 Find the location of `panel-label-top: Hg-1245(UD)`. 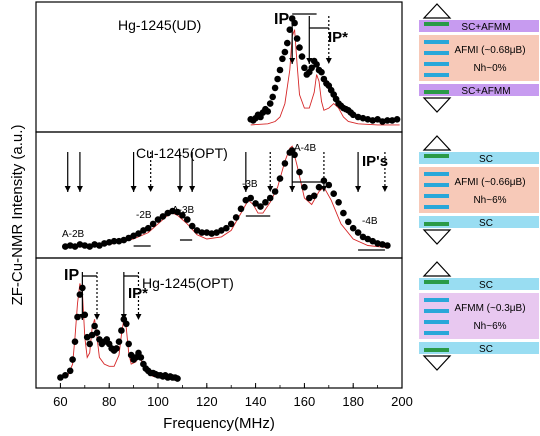

panel-label-top: Hg-1245(UD) is located at coordinates (159, 25).